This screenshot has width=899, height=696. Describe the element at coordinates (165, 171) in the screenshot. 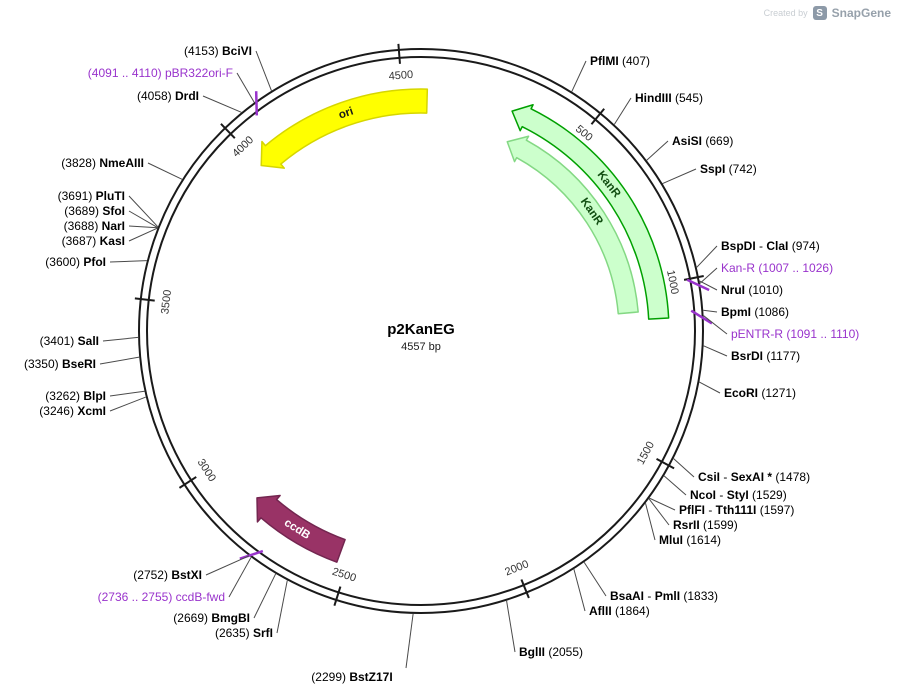

I see `leader-line-NmeAIII` at that location.